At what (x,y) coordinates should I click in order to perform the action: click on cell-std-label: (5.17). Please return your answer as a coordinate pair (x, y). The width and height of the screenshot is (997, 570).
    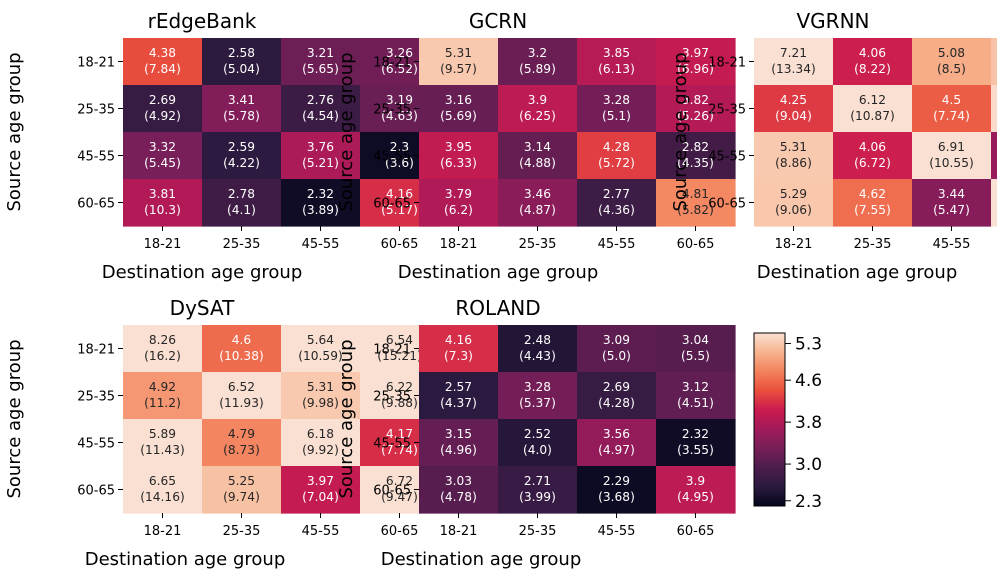
    Looking at the image, I should click on (399, 210).